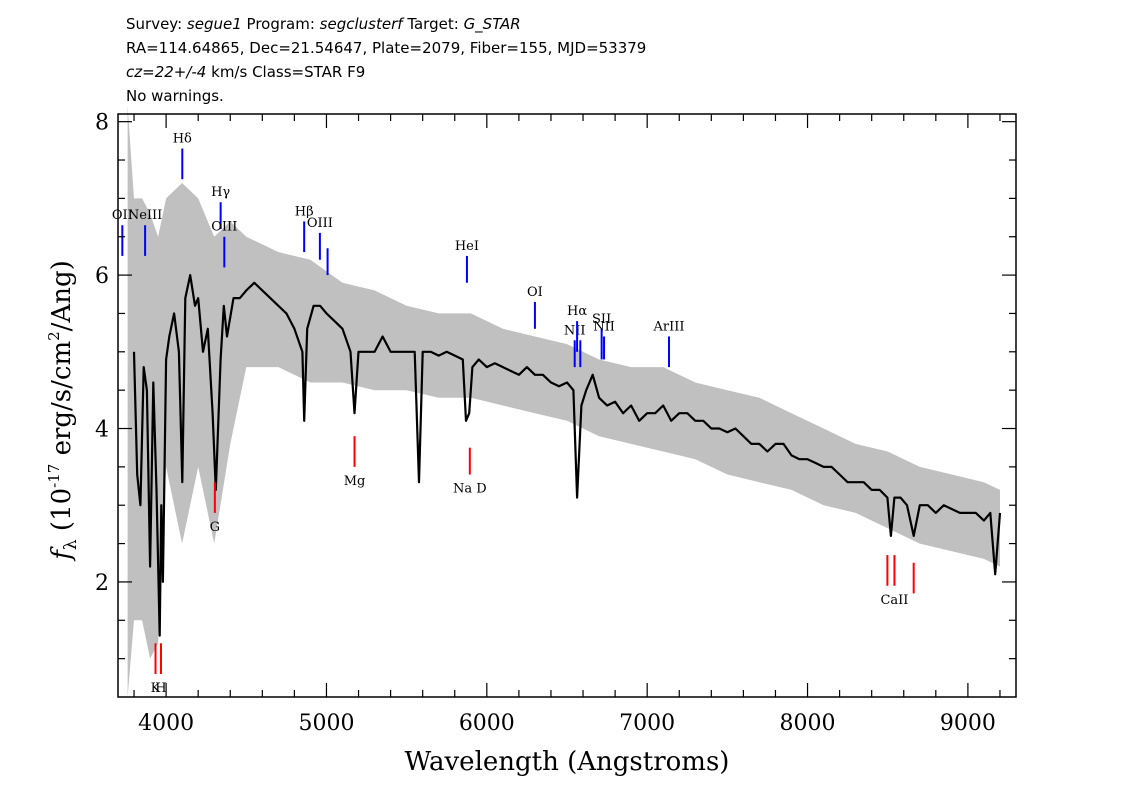 This screenshot has width=1134, height=810. I want to click on class-text: km/s Class=STAR F9, so click(286, 72).